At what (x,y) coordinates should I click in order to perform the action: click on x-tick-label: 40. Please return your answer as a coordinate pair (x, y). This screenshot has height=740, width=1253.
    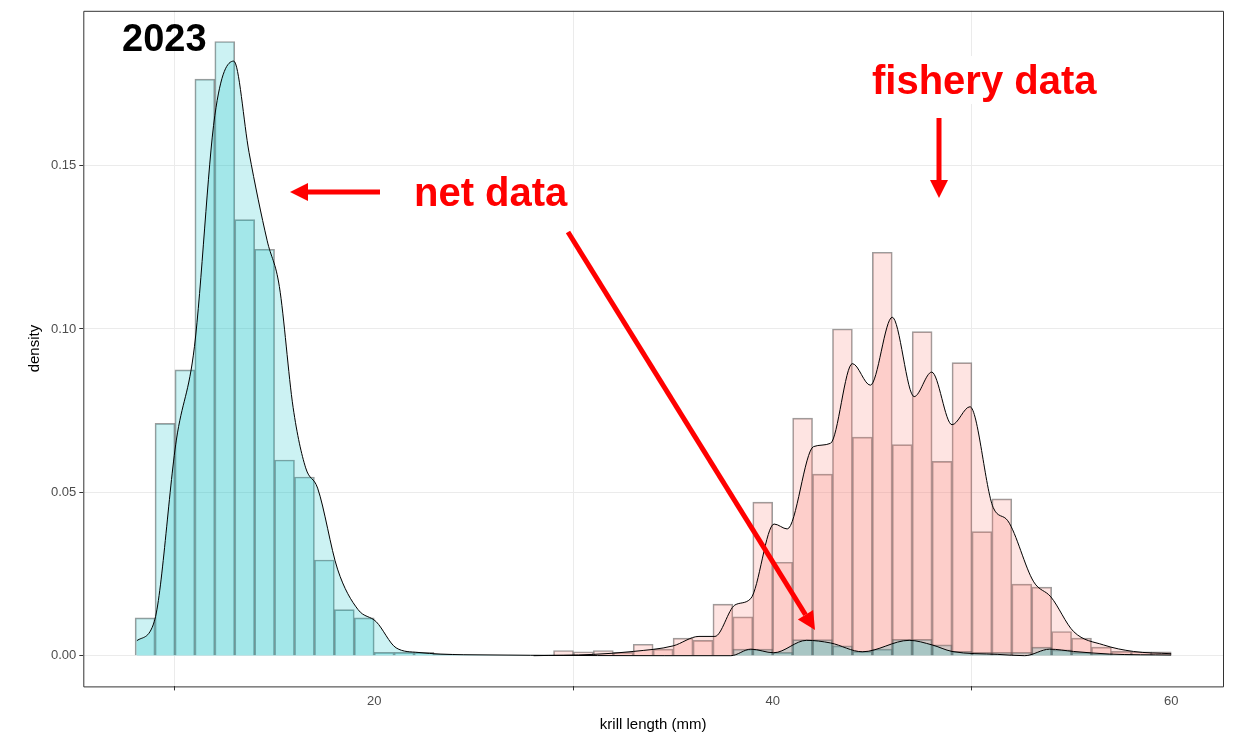
    Looking at the image, I should click on (772, 700).